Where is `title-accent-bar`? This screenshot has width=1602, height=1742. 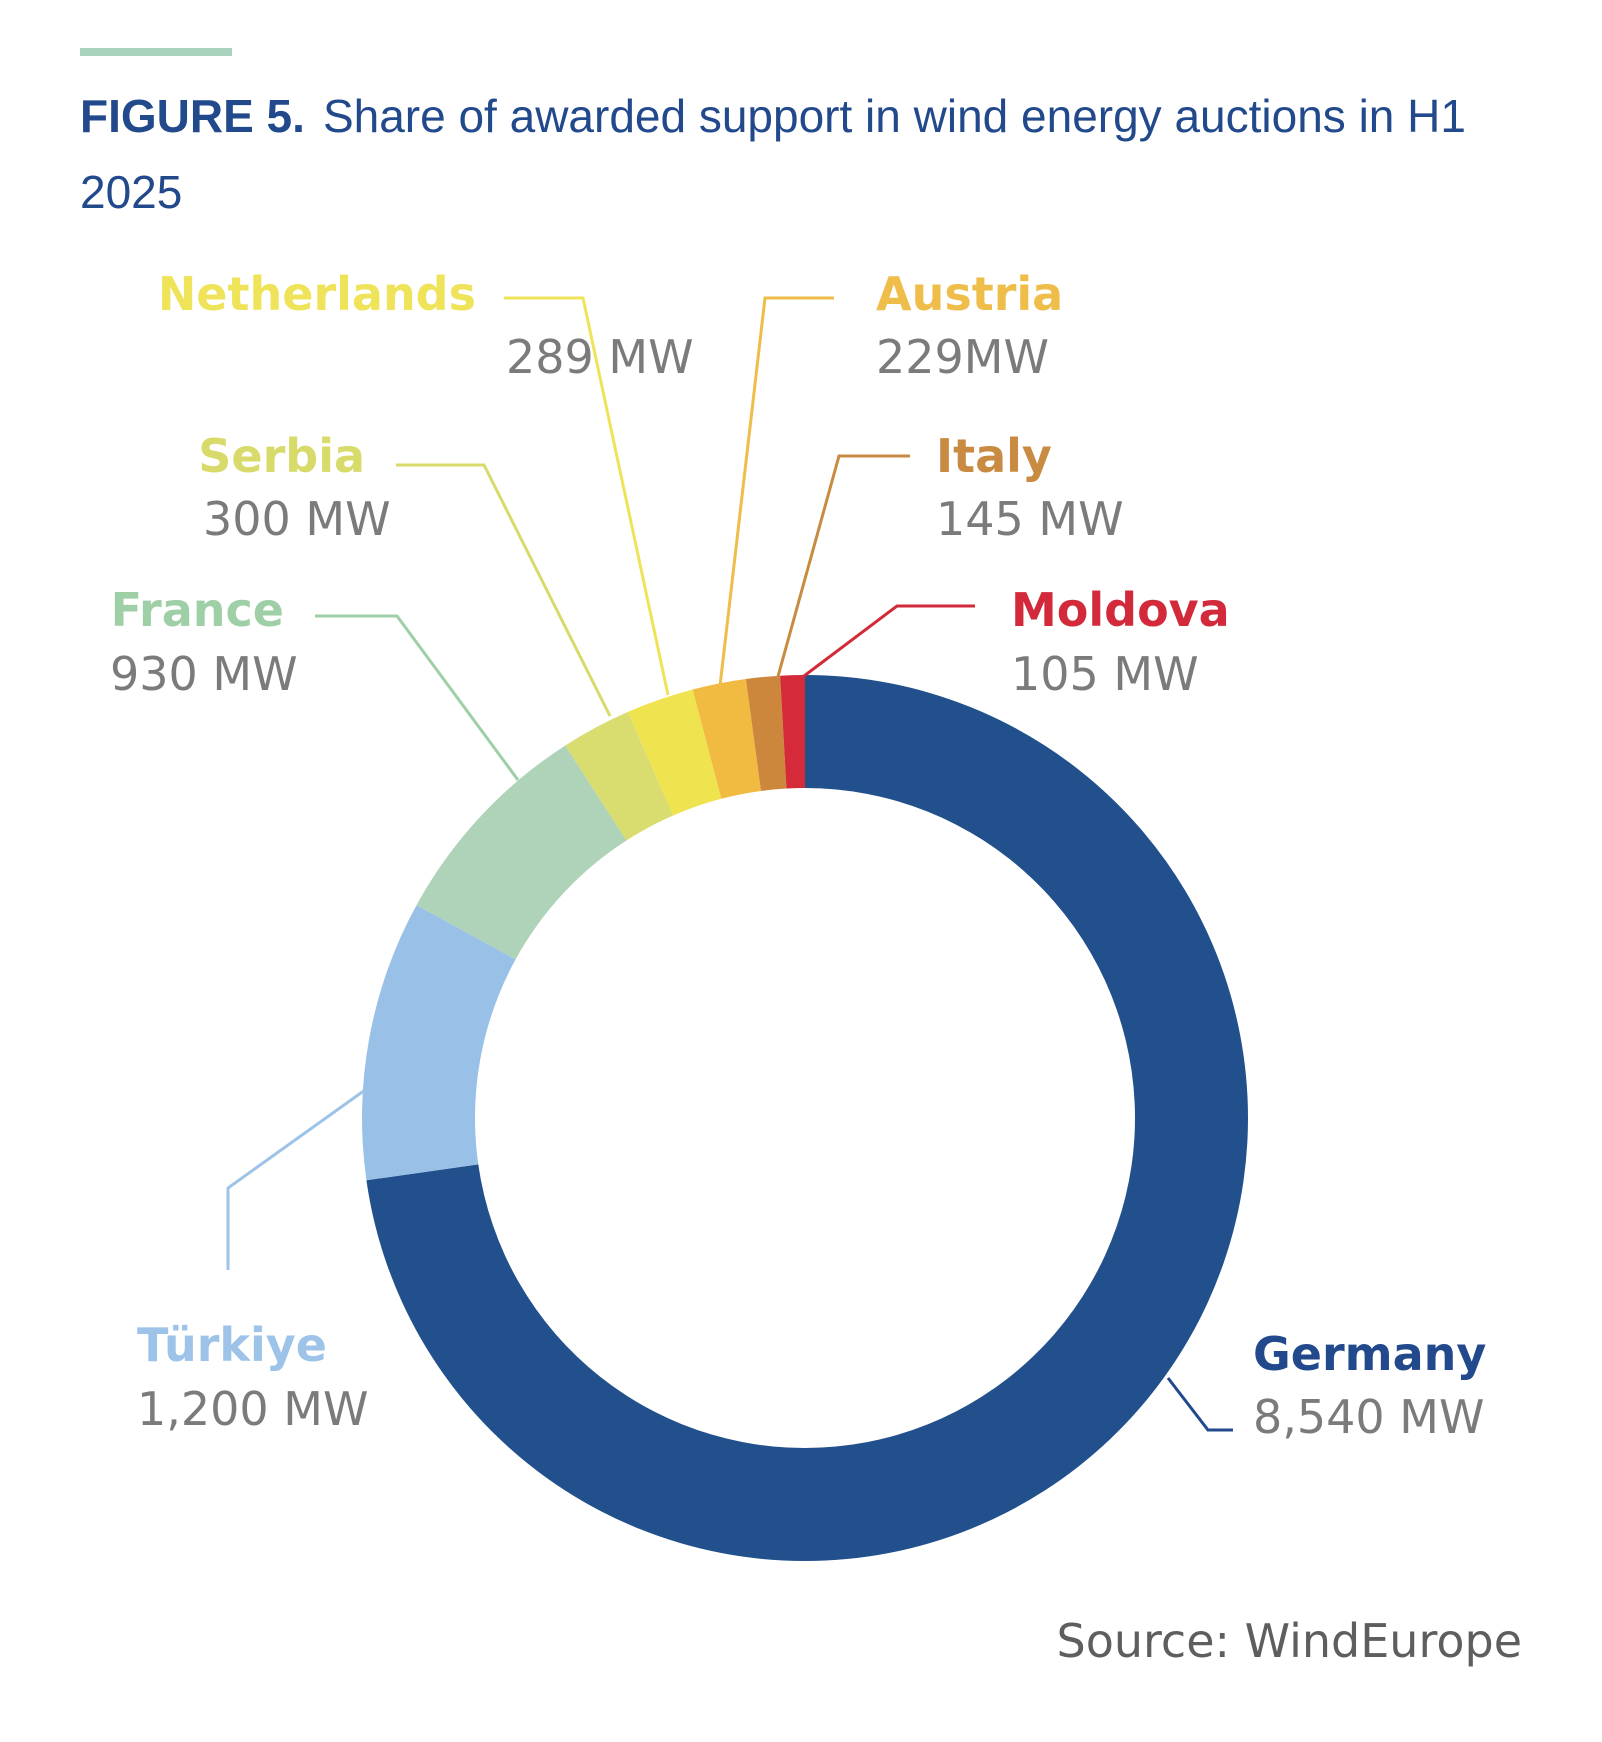
title-accent-bar is located at coordinates (156, 52).